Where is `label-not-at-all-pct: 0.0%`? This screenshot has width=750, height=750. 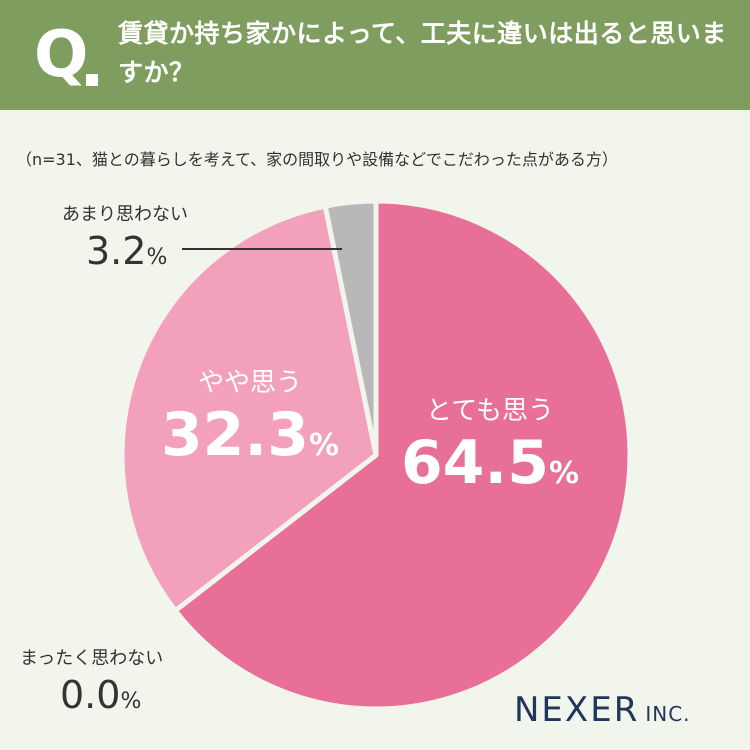
label-not-at-all-pct: 0.0% is located at coordinates (100, 695).